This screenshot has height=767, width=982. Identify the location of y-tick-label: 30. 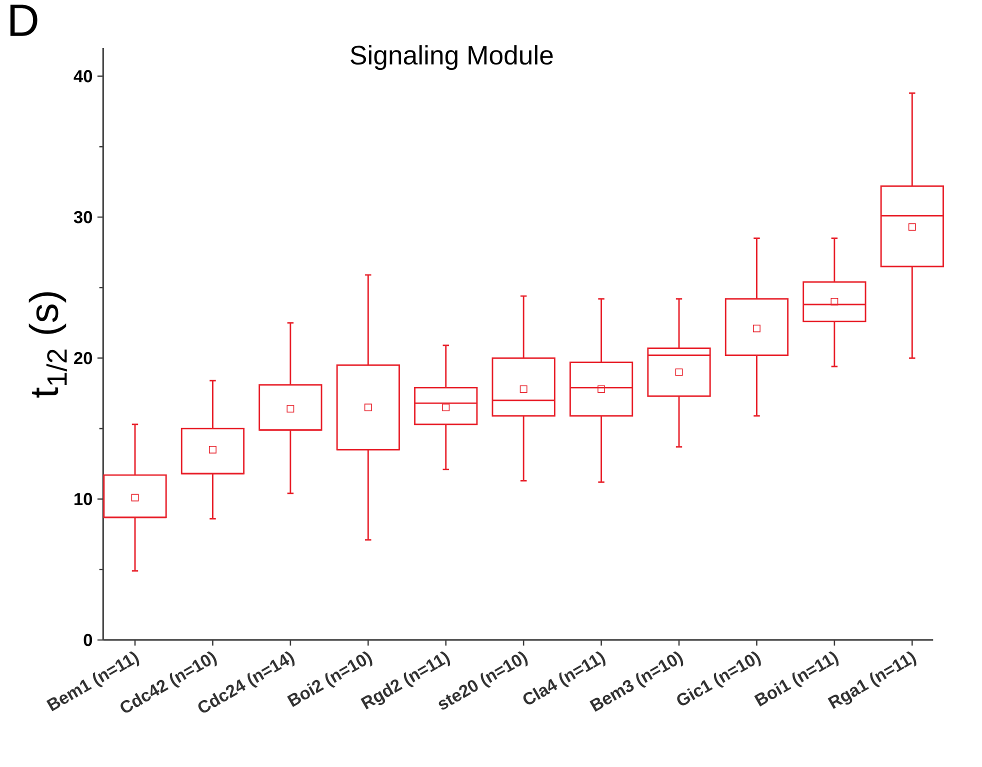
(83, 217).